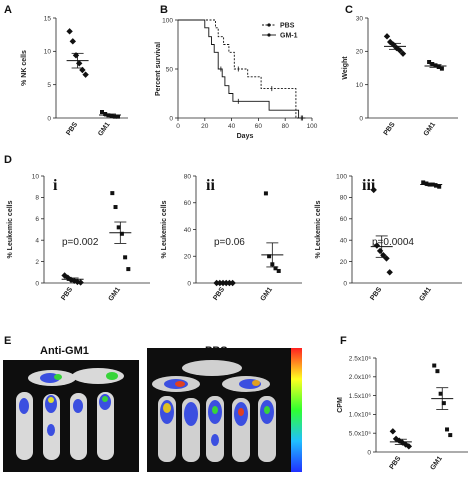  Describe the element at coordinates (360, 396) in the screenshot. I see `y-tick-label: 1.5x10⁶` at that location.